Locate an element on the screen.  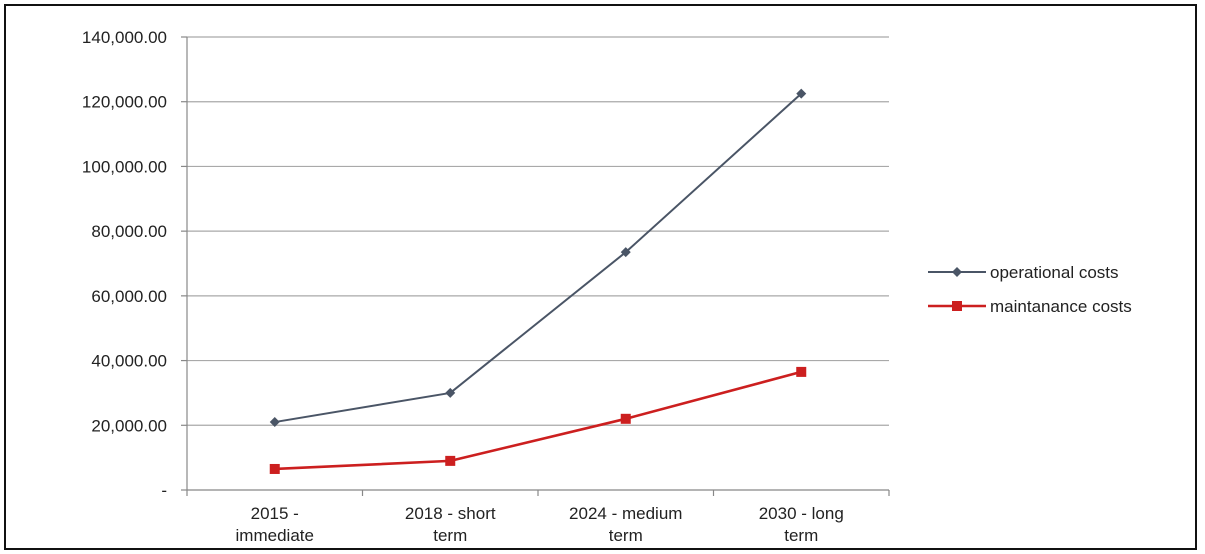
y-tick-label: 60,000.00 is located at coordinates (129, 296).